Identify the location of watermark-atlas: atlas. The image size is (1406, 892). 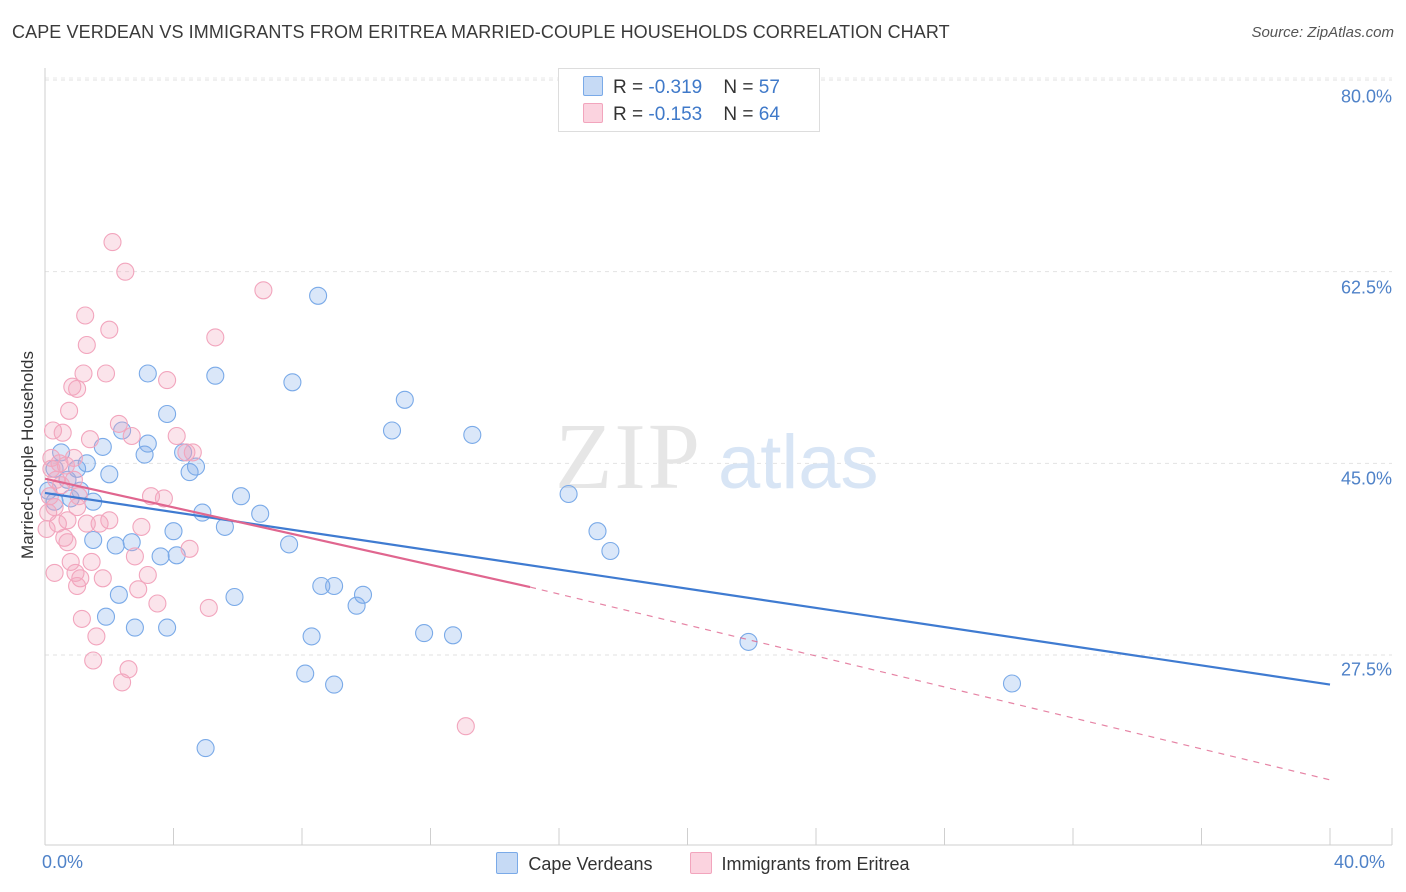
(798, 462).